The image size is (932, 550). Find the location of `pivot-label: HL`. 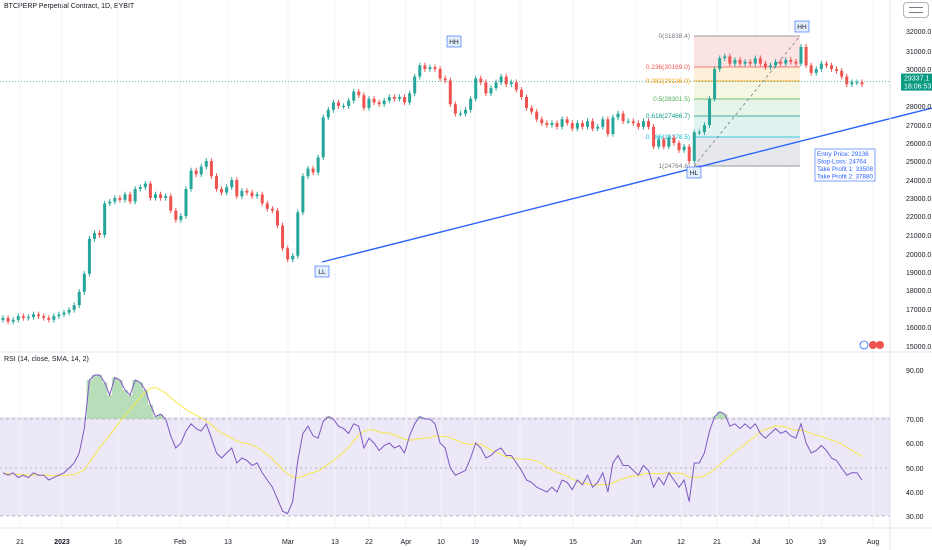

pivot-label: HL is located at coordinates (694, 173).